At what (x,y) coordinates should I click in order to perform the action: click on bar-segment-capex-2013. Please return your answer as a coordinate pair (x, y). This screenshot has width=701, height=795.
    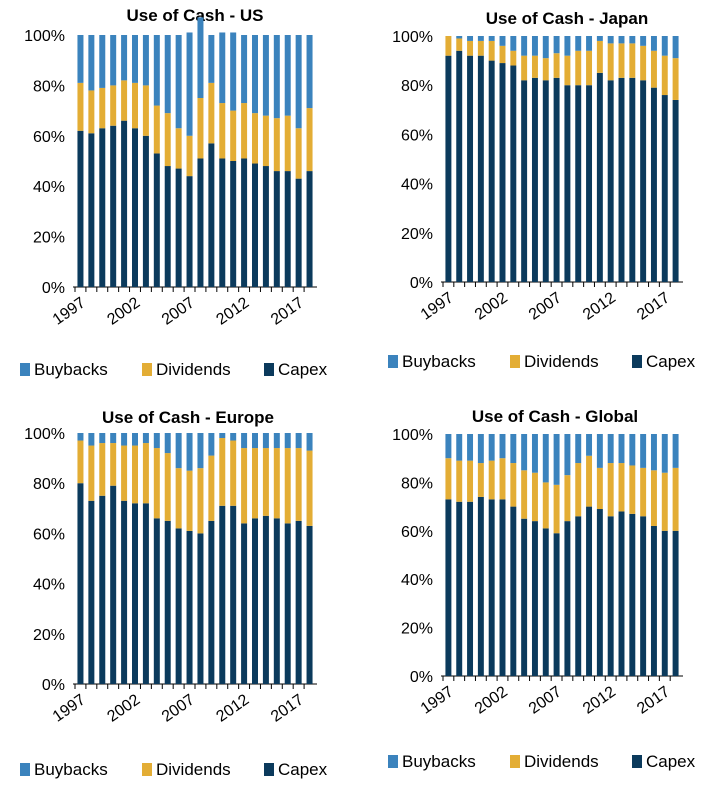
    Looking at the image, I should click on (255, 225).